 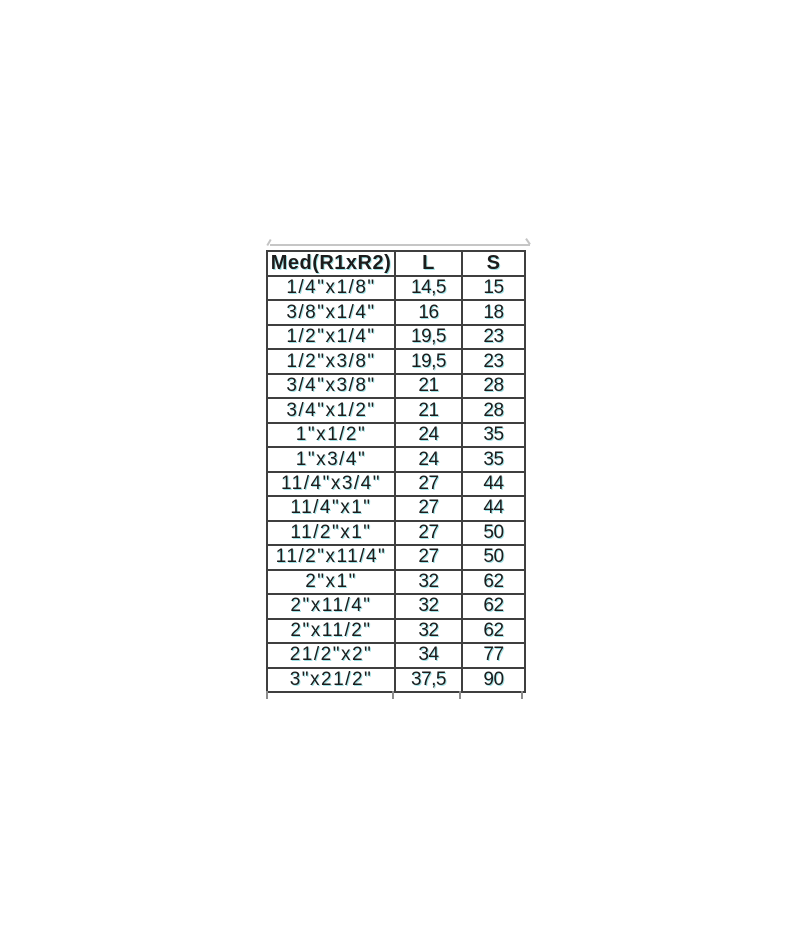 What do you see at coordinates (331, 337) in the screenshot?
I see `med-cell: 1/2"x1/4"` at bounding box center [331, 337].